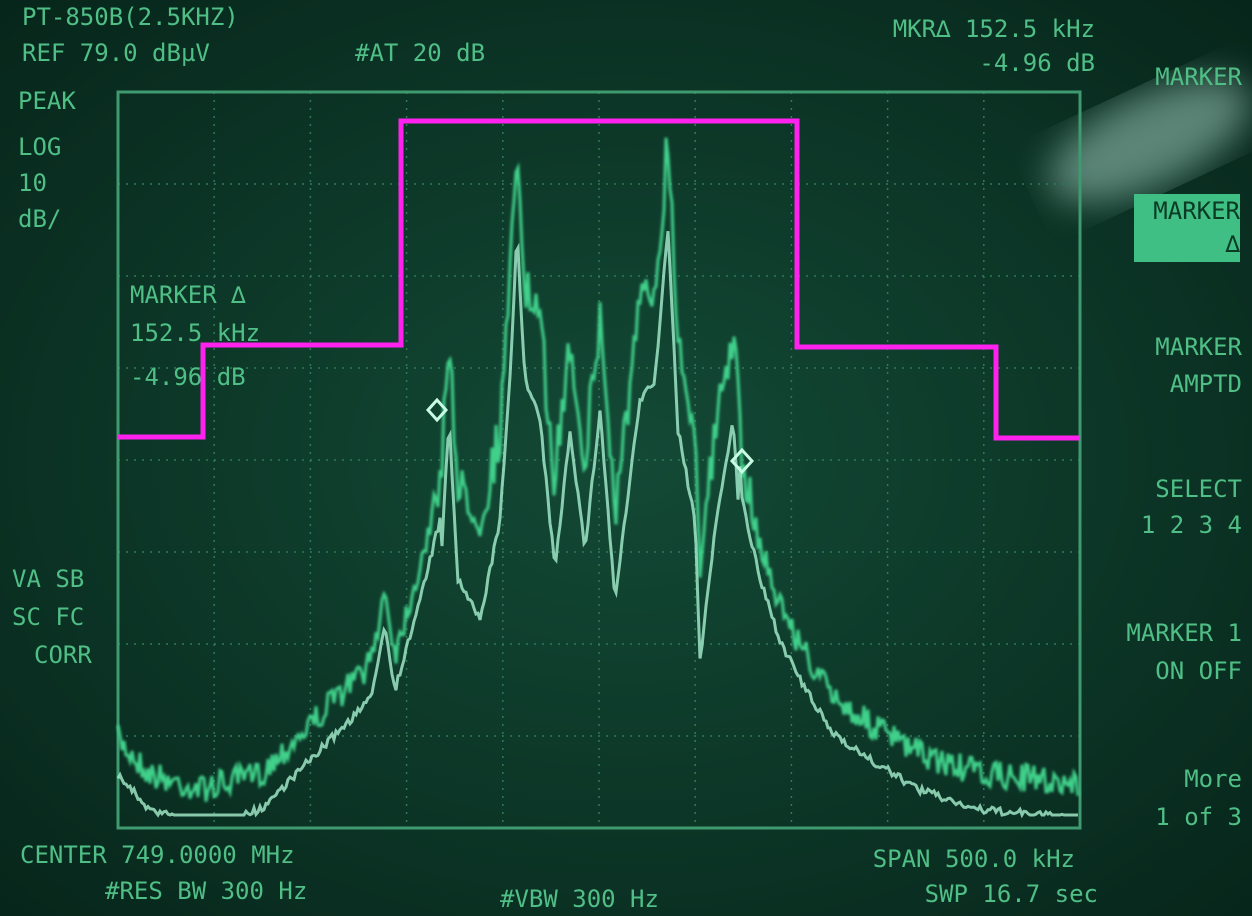 This screenshot has height=916, width=1252. I want to click on scale-label: PEAK, so click(47, 101).